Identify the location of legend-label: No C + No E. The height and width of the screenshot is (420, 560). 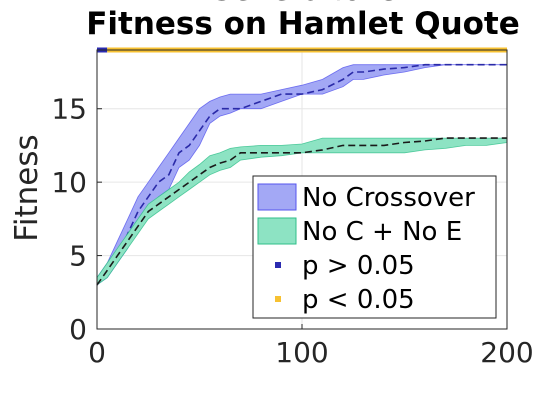
(382, 232).